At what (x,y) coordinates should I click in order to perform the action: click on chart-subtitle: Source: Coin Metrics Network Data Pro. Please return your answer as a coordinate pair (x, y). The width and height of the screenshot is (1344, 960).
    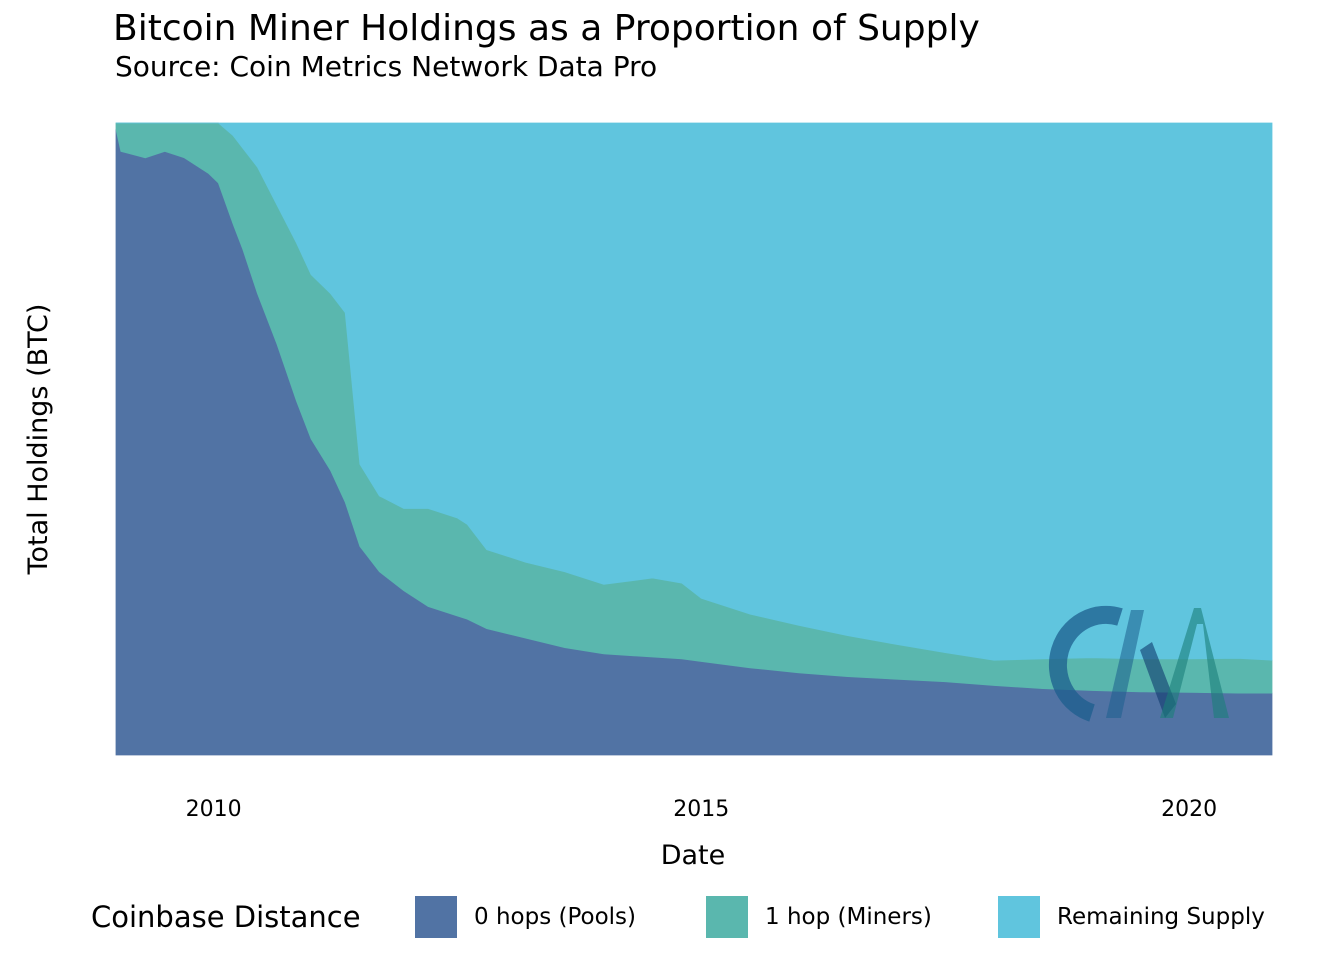
    Looking at the image, I should click on (386, 66).